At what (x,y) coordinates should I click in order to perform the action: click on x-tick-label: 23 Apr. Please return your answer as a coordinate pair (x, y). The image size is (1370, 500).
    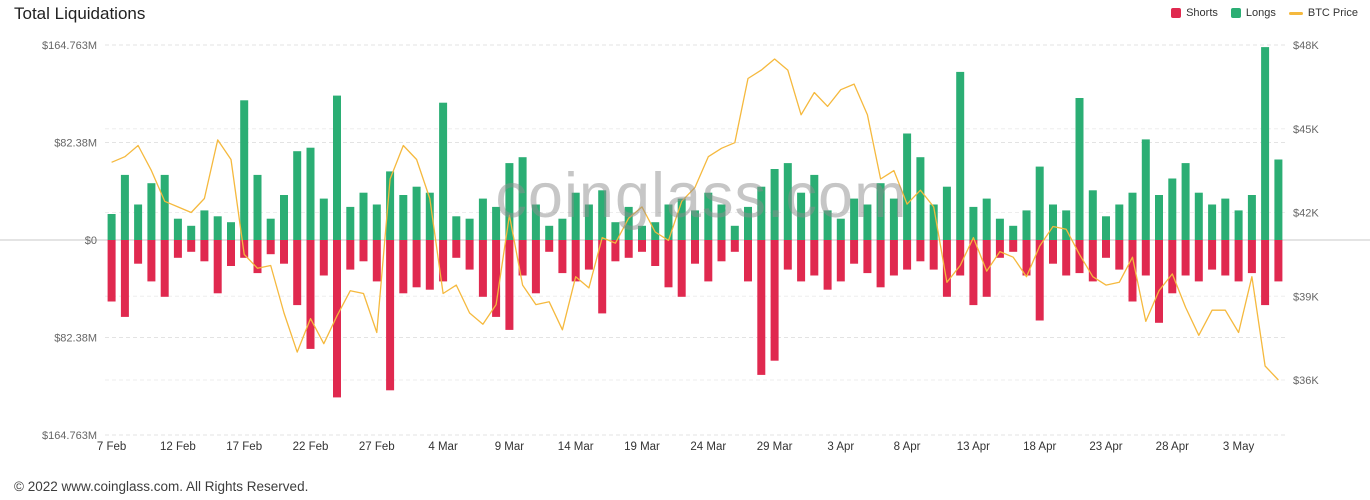
    Looking at the image, I should click on (1105, 447).